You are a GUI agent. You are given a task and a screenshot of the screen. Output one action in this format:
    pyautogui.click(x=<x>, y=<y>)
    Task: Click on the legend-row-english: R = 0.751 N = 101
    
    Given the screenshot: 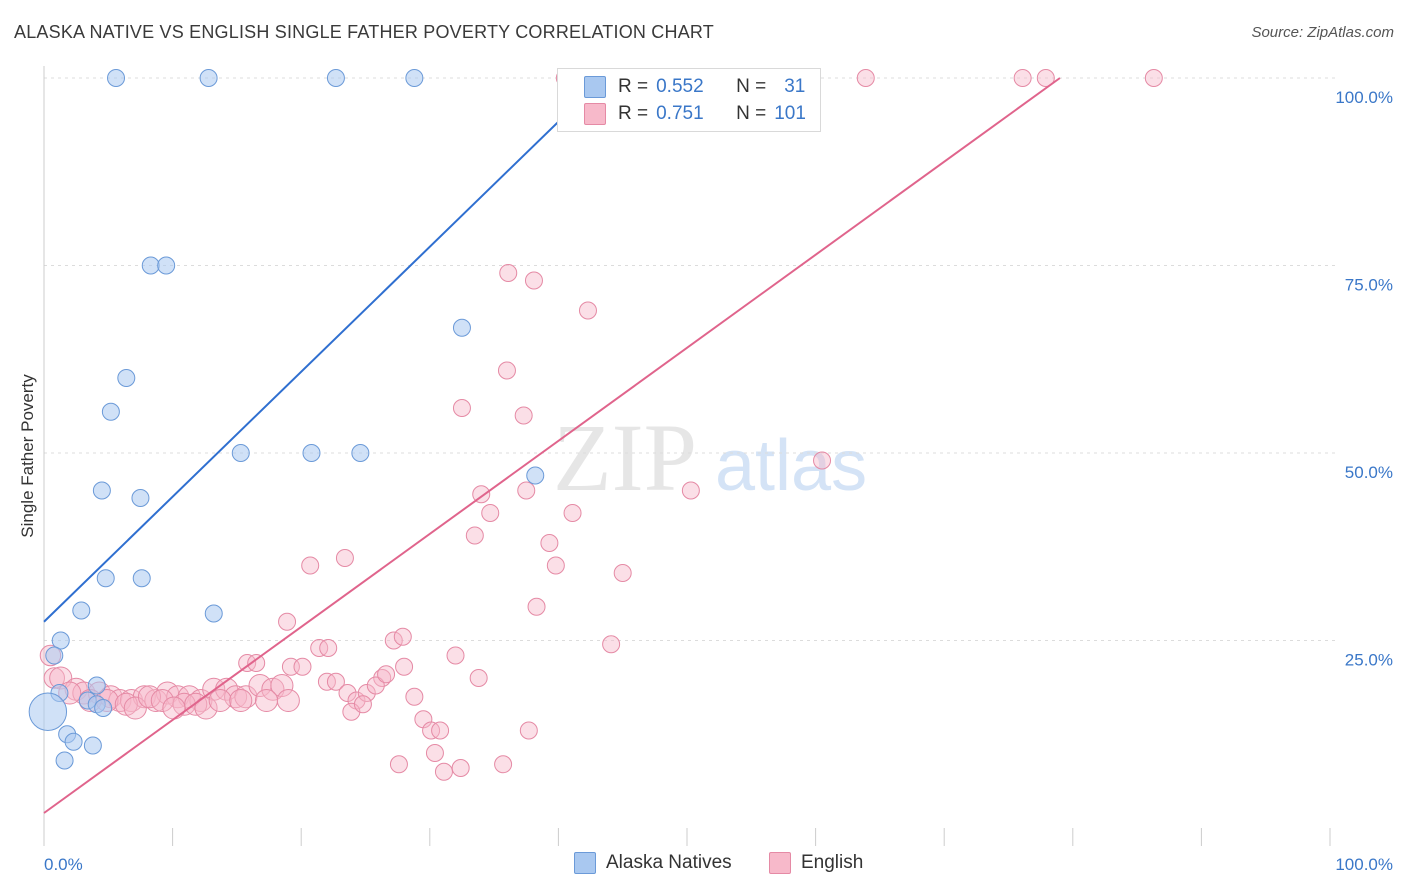 What is the action you would take?
    pyautogui.click(x=682, y=114)
    